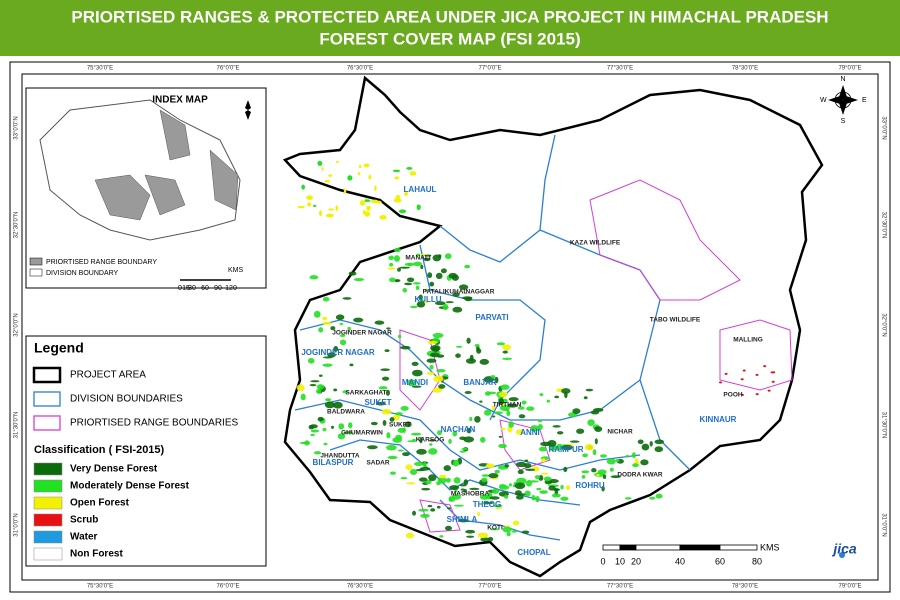  What do you see at coordinates (462, 519) in the screenshot?
I see `division-label: SHIMLA` at bounding box center [462, 519].